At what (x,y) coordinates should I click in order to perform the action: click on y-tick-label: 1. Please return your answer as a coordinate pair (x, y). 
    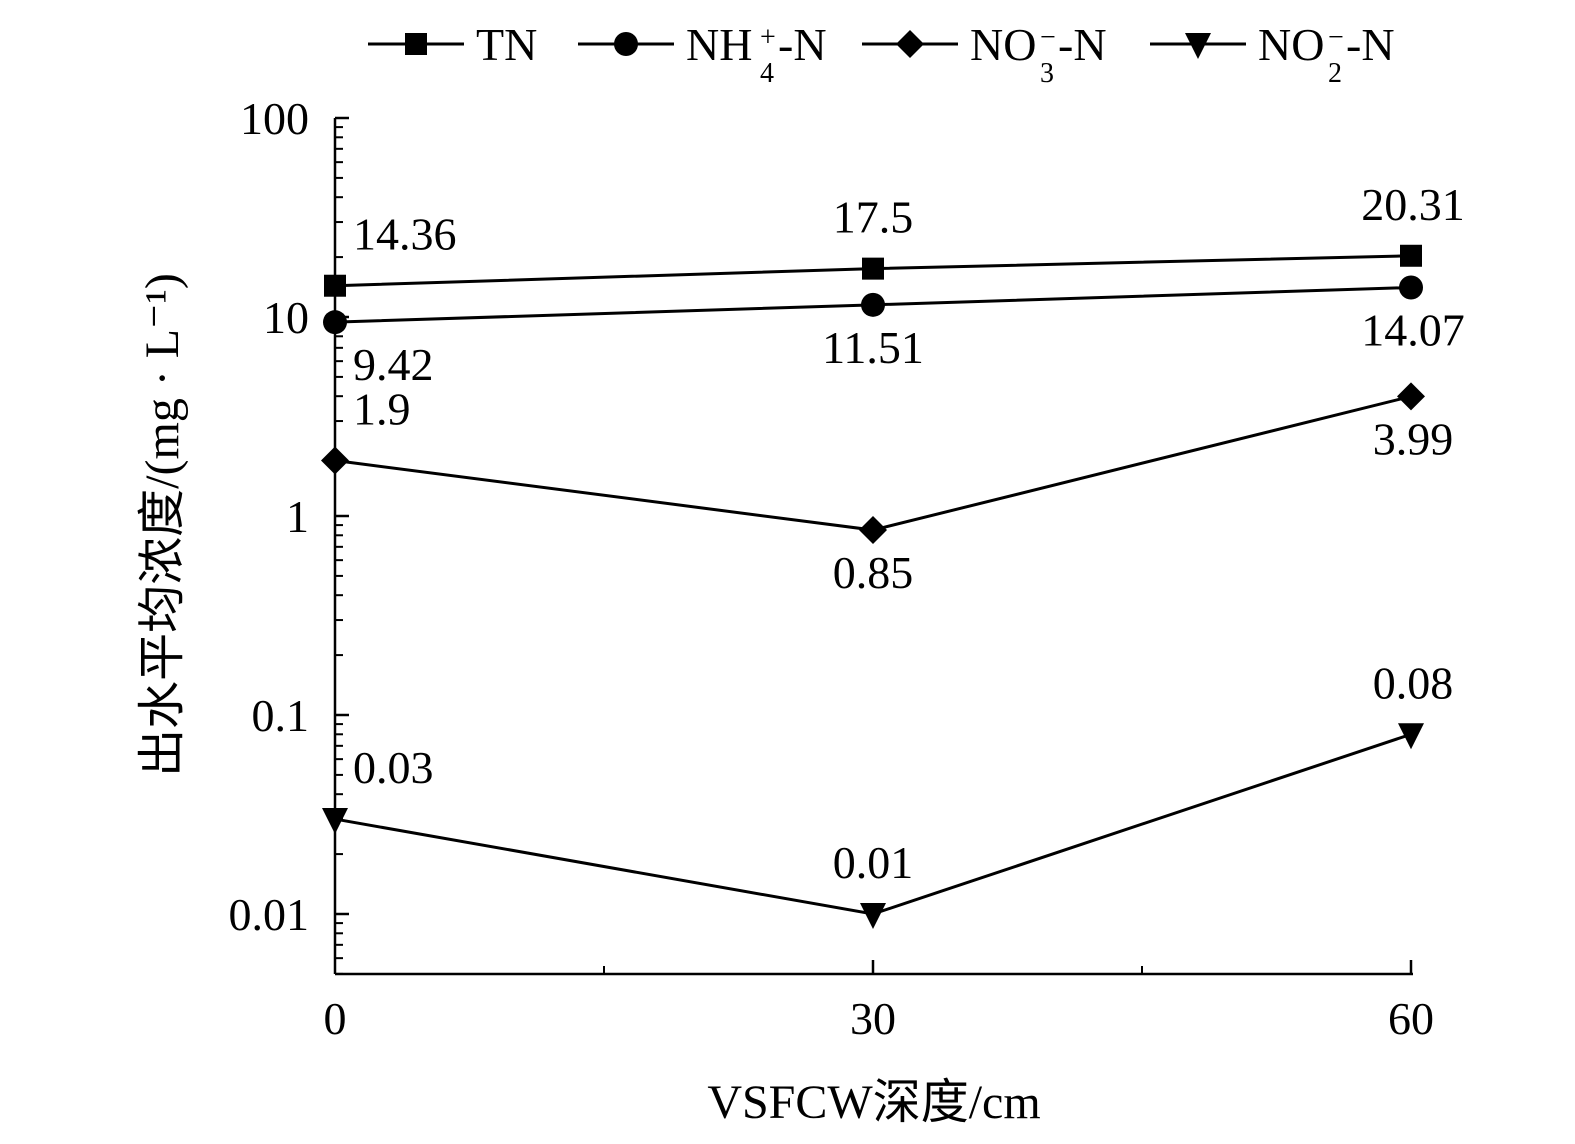
    Looking at the image, I should click on (297, 516).